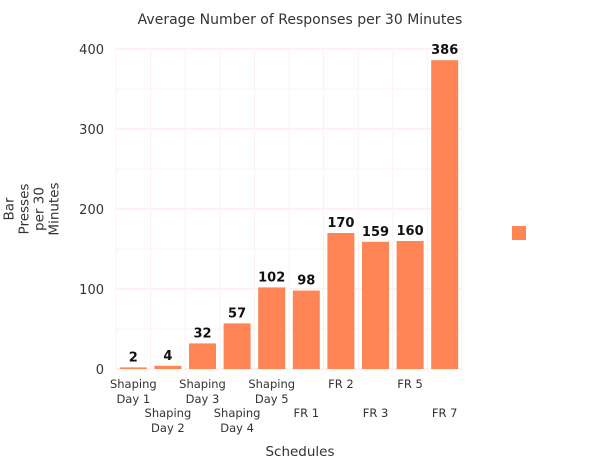 Image resolution: width=600 pixels, height=463 pixels. Describe the element at coordinates (307, 413) in the screenshot. I see `x-tick-label: FR 1` at that location.